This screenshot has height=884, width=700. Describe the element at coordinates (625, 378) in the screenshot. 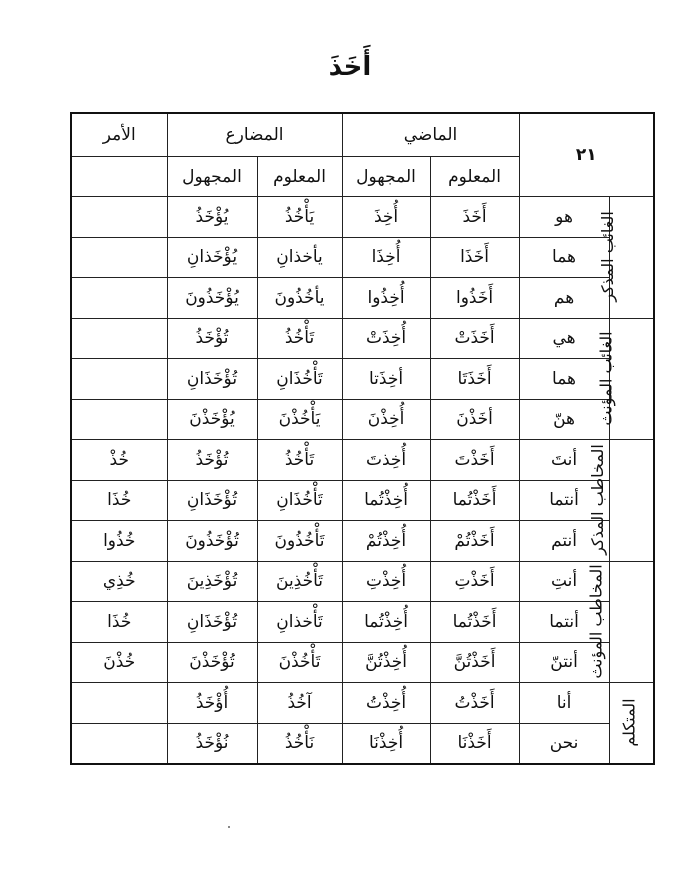

I see `group-label-cell: الغائب المؤنث` at that location.